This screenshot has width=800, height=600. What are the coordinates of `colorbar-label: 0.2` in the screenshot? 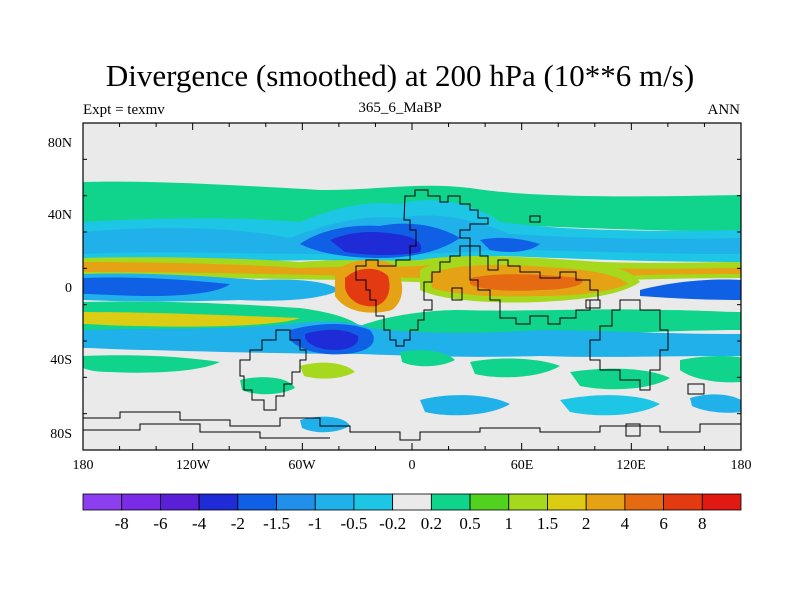 It's located at (431, 523).